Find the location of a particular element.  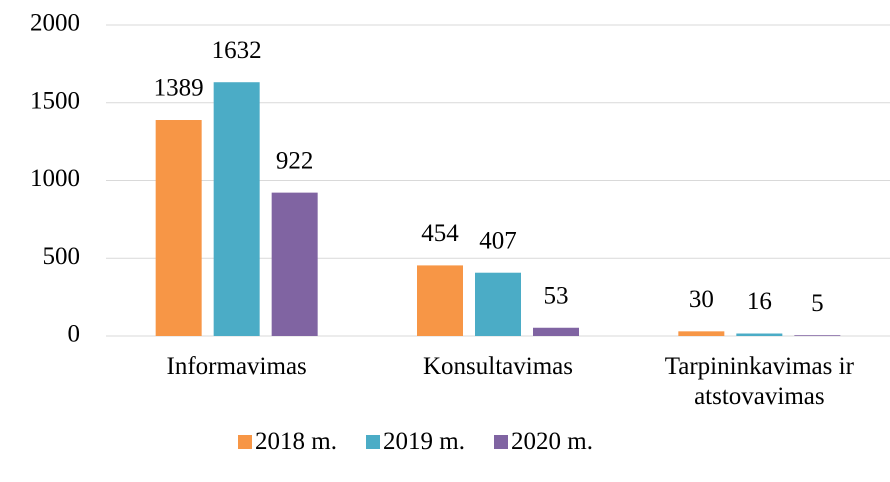

data-label: 922 is located at coordinates (295, 160).